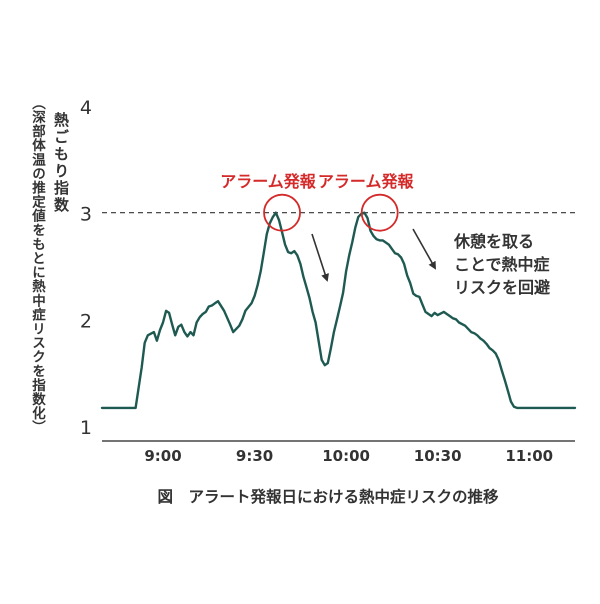  I want to click on y-tick-label: 2, so click(86, 321).